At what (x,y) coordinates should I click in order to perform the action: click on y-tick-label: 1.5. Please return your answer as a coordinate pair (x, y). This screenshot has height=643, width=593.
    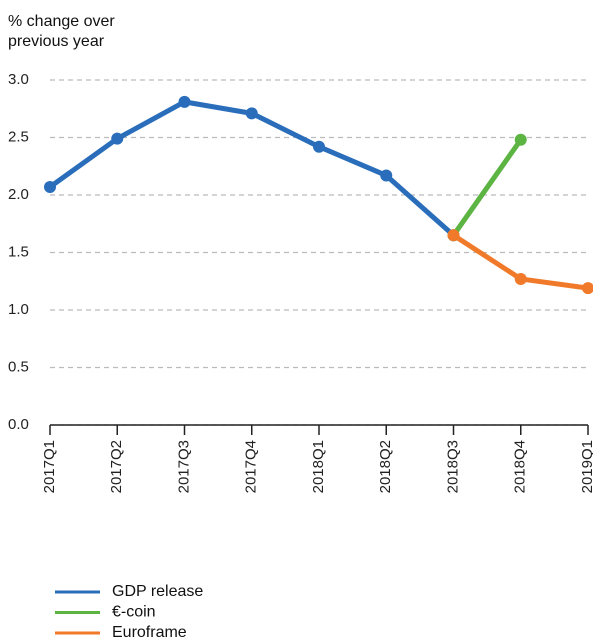
    Looking at the image, I should click on (18, 251).